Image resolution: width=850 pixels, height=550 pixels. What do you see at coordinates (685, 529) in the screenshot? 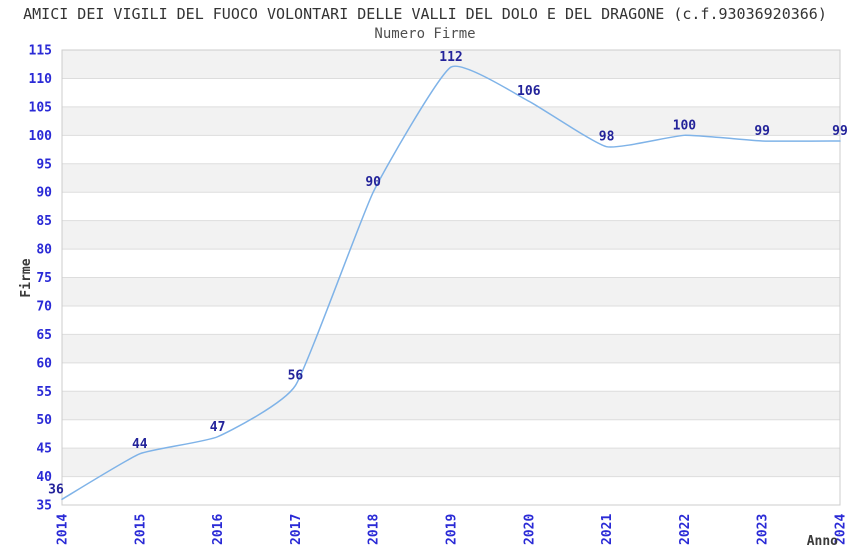
I see `x-tick-label: 2022` at bounding box center [685, 529].